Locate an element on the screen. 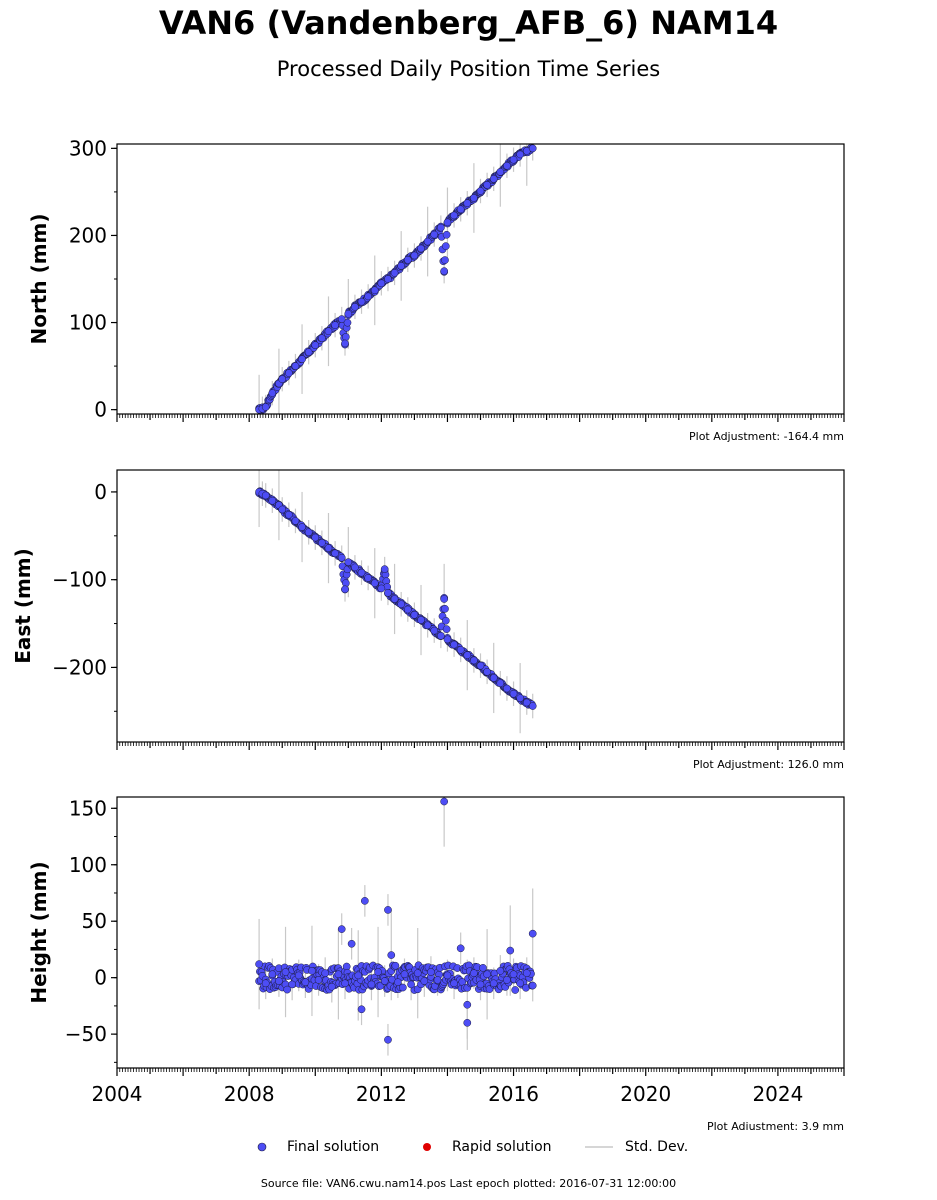 Image resolution: width=937 pixels, height=1200 pixels. plot-adjustment-note: Plot Adjustment: 126.0 mm is located at coordinates (768, 764).